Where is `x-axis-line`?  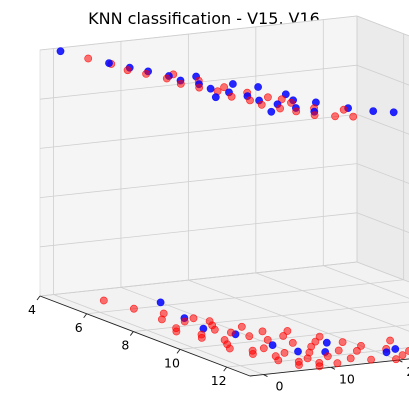
x-axis-line is located at coordinates (145, 336).